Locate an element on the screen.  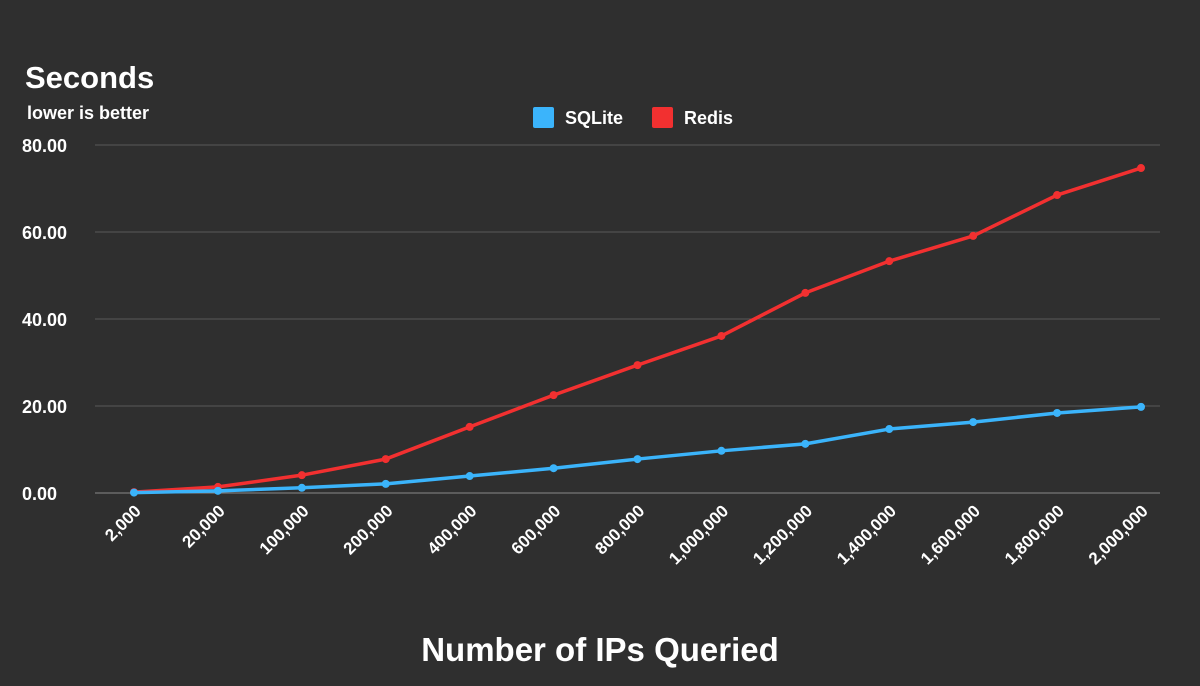
legend-label: Redis is located at coordinates (708, 118).